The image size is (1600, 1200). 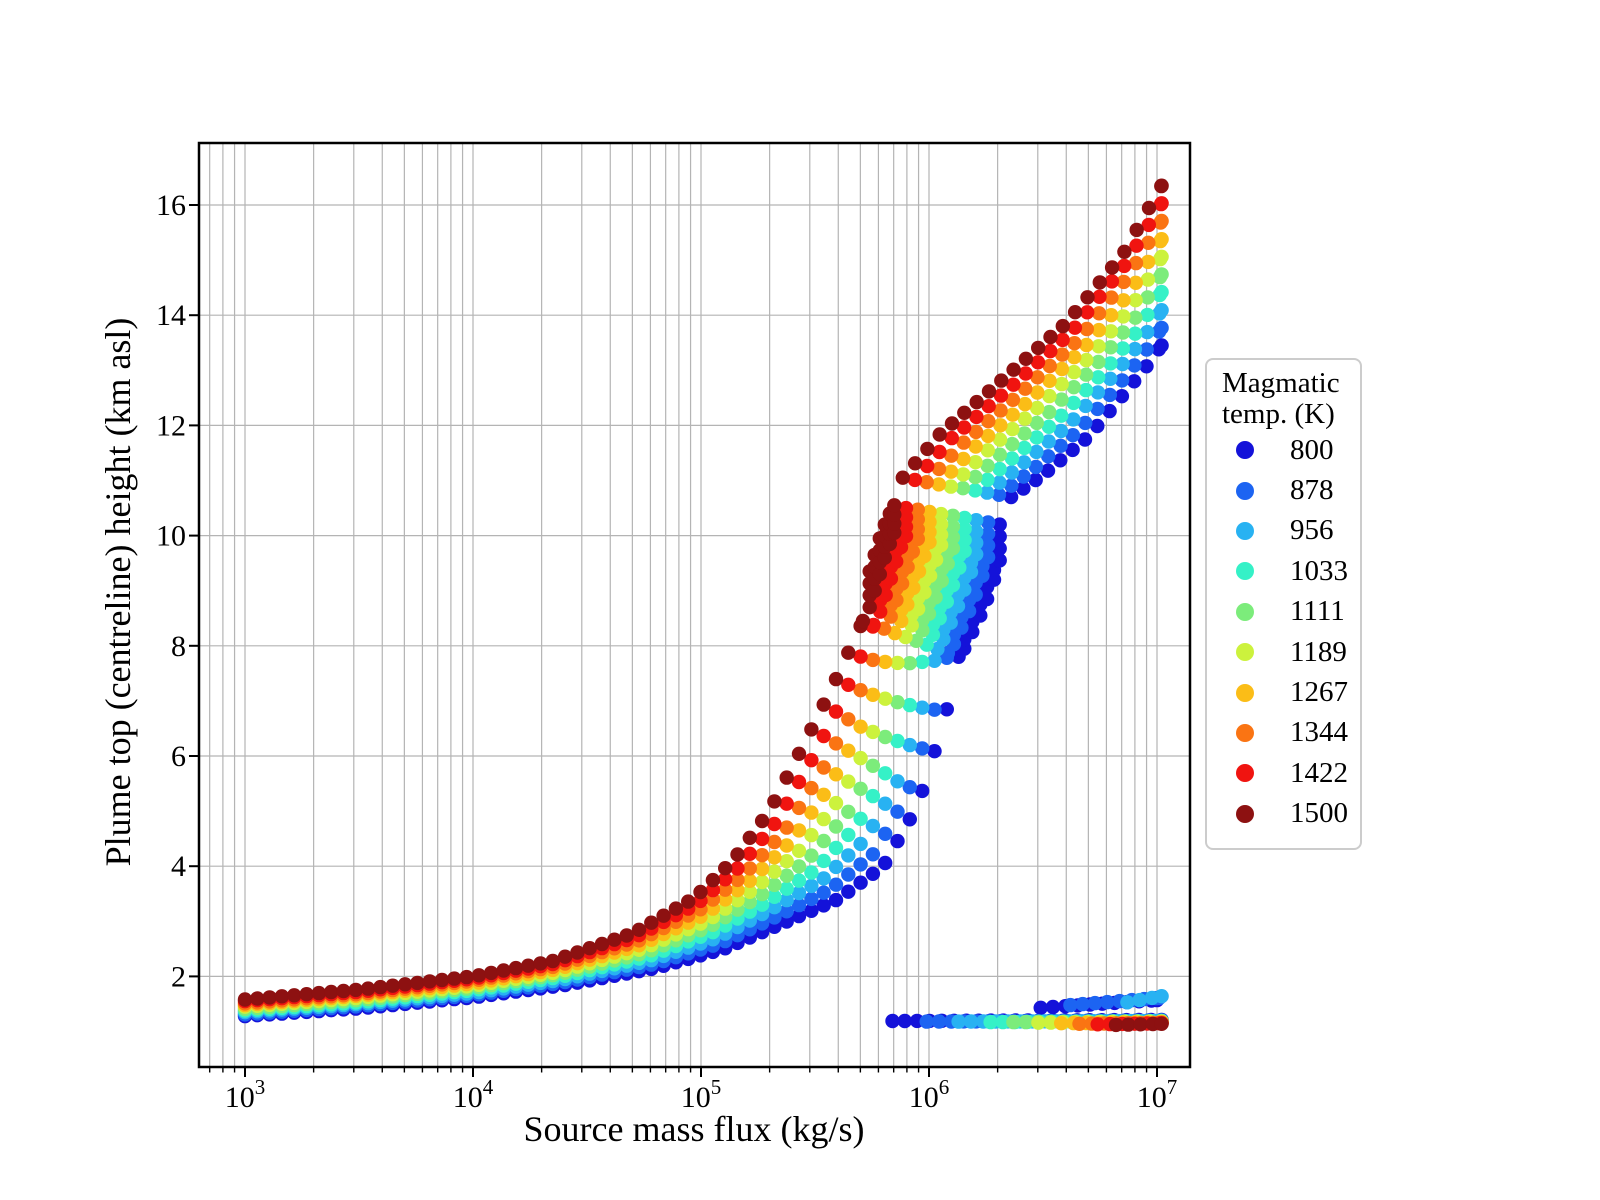 What do you see at coordinates (1278, 414) in the screenshot?
I see `legend-title-line2: temp. (K)` at bounding box center [1278, 414].